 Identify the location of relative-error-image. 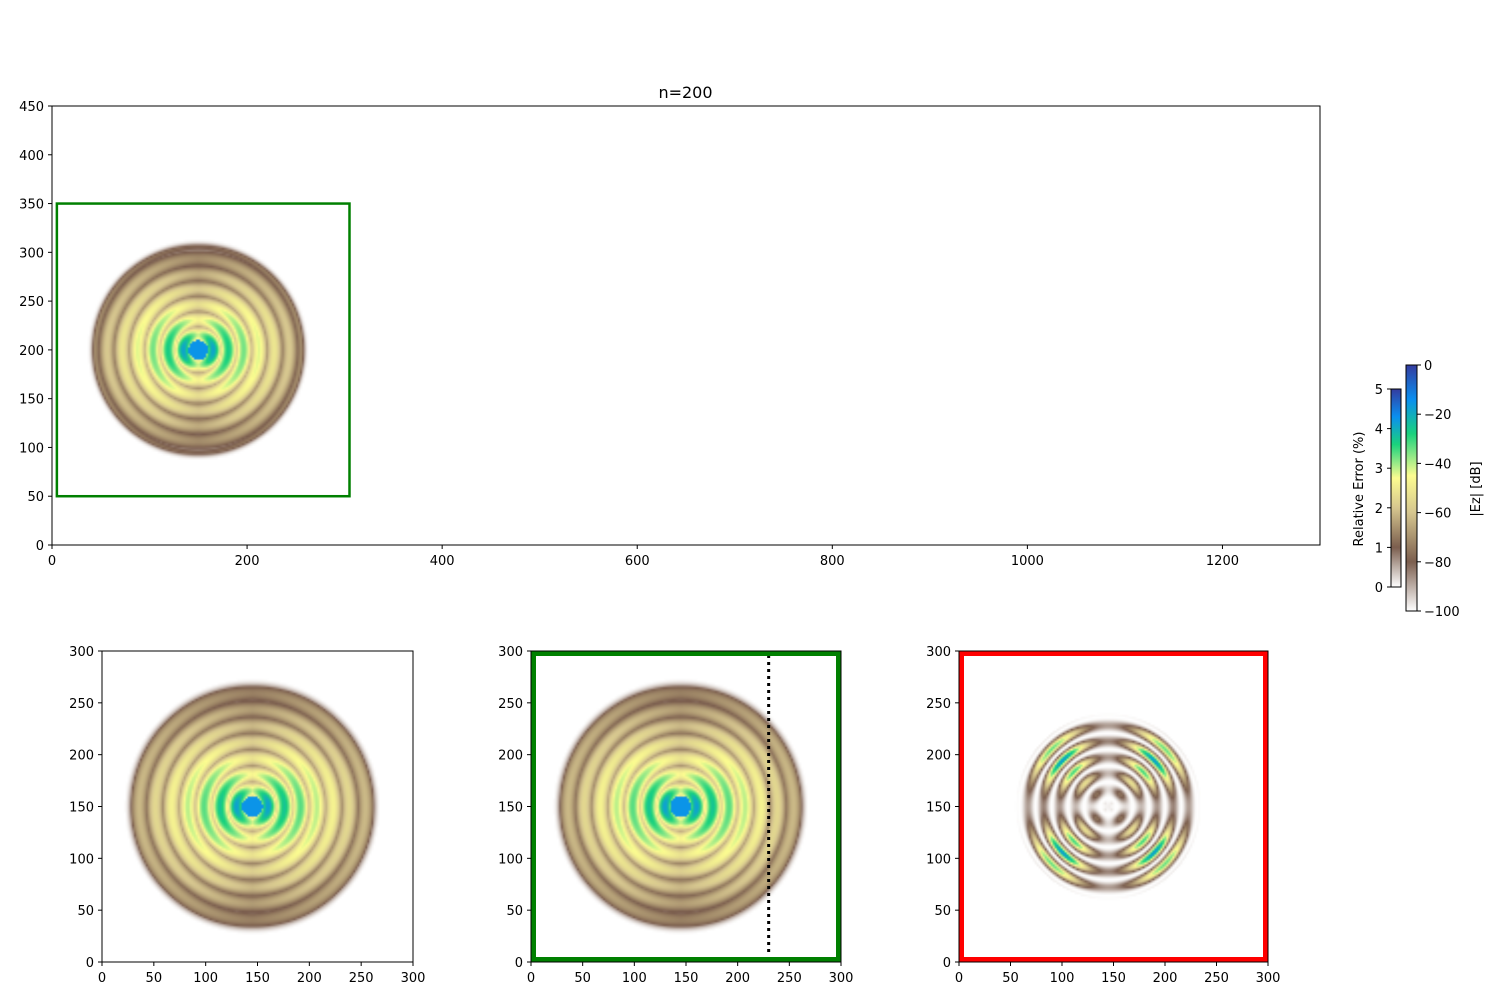
(1113, 806).